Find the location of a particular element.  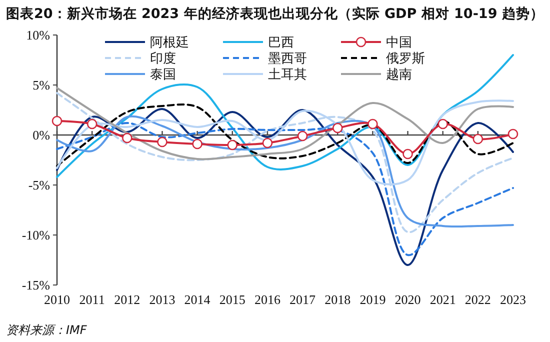

text: 资料来源：IMF is located at coordinates (47, 330).